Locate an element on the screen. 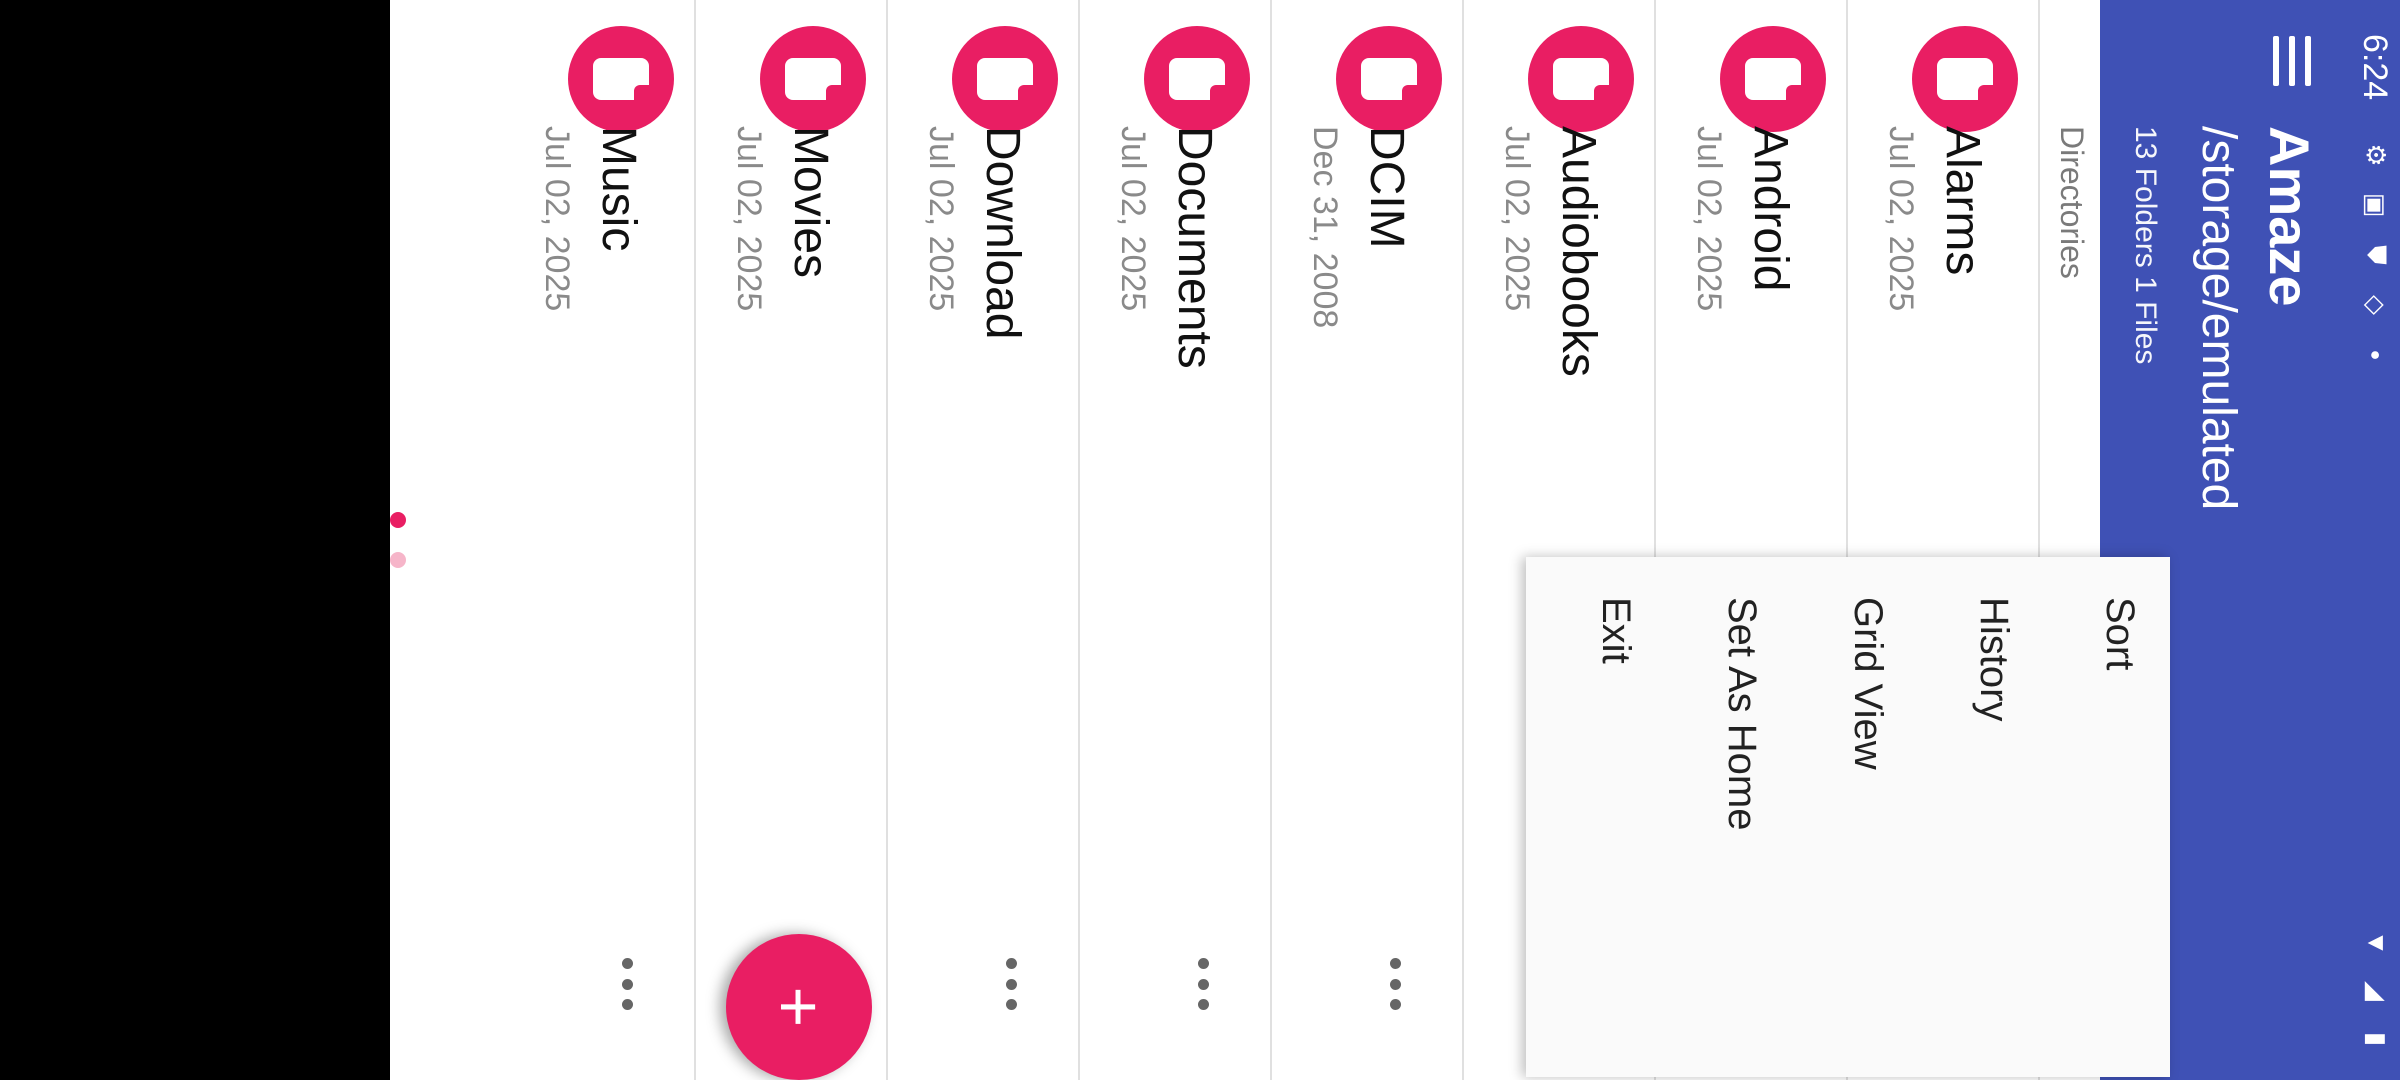 This screenshot has height=1080, width=2400. folder-date: Dec 31, 2008 is located at coordinates (1325, 227).